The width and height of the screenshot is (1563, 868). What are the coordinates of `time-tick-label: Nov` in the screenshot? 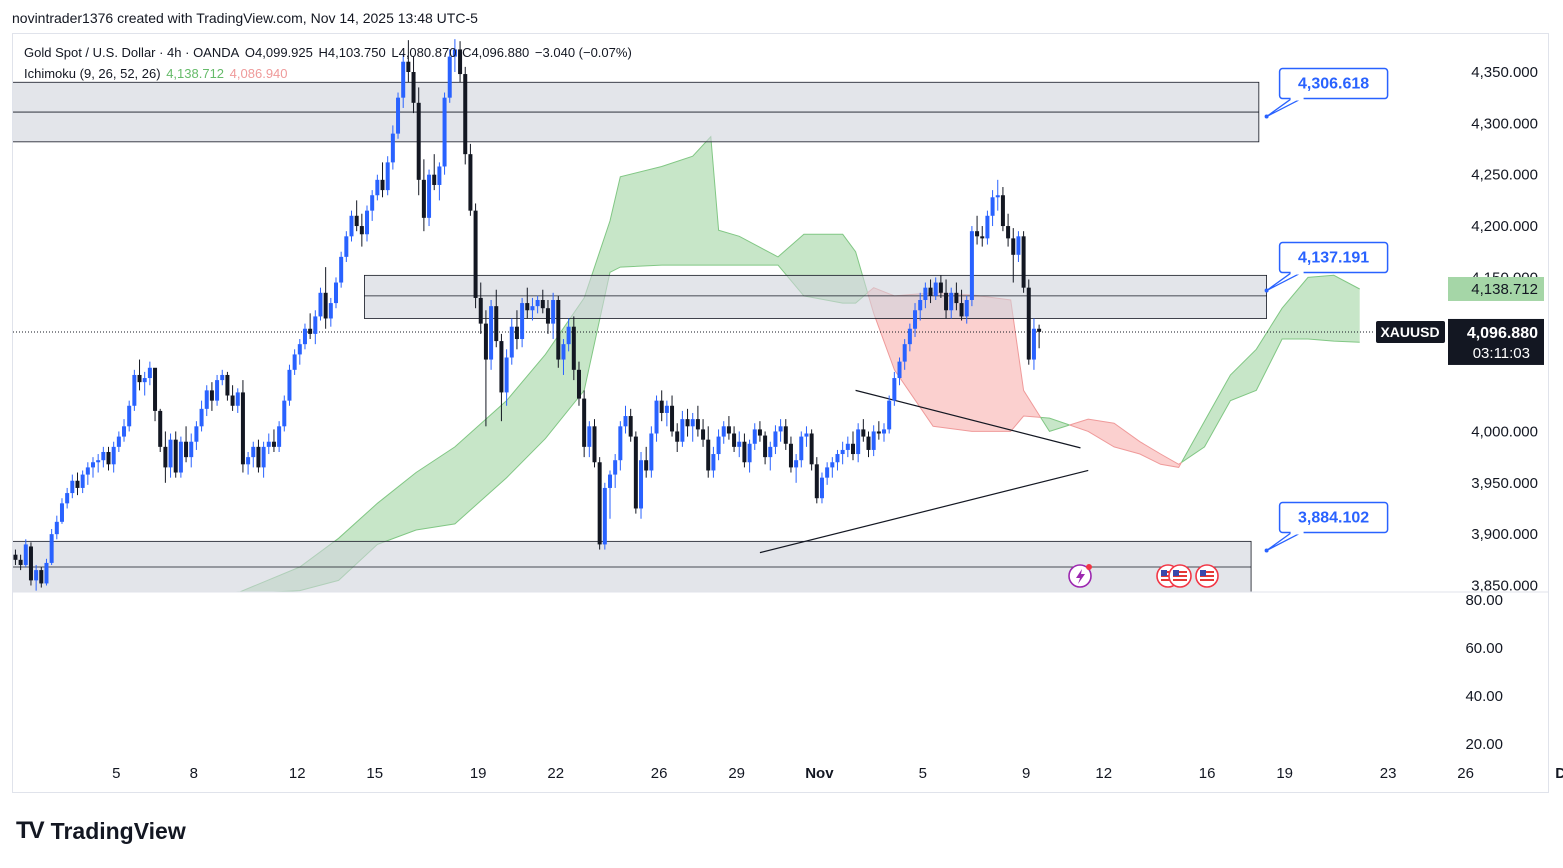 It's located at (819, 773).